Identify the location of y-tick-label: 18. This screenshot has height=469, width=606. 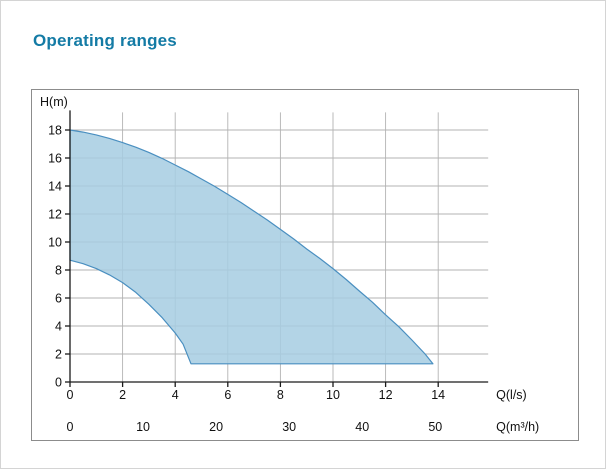
(55, 131).